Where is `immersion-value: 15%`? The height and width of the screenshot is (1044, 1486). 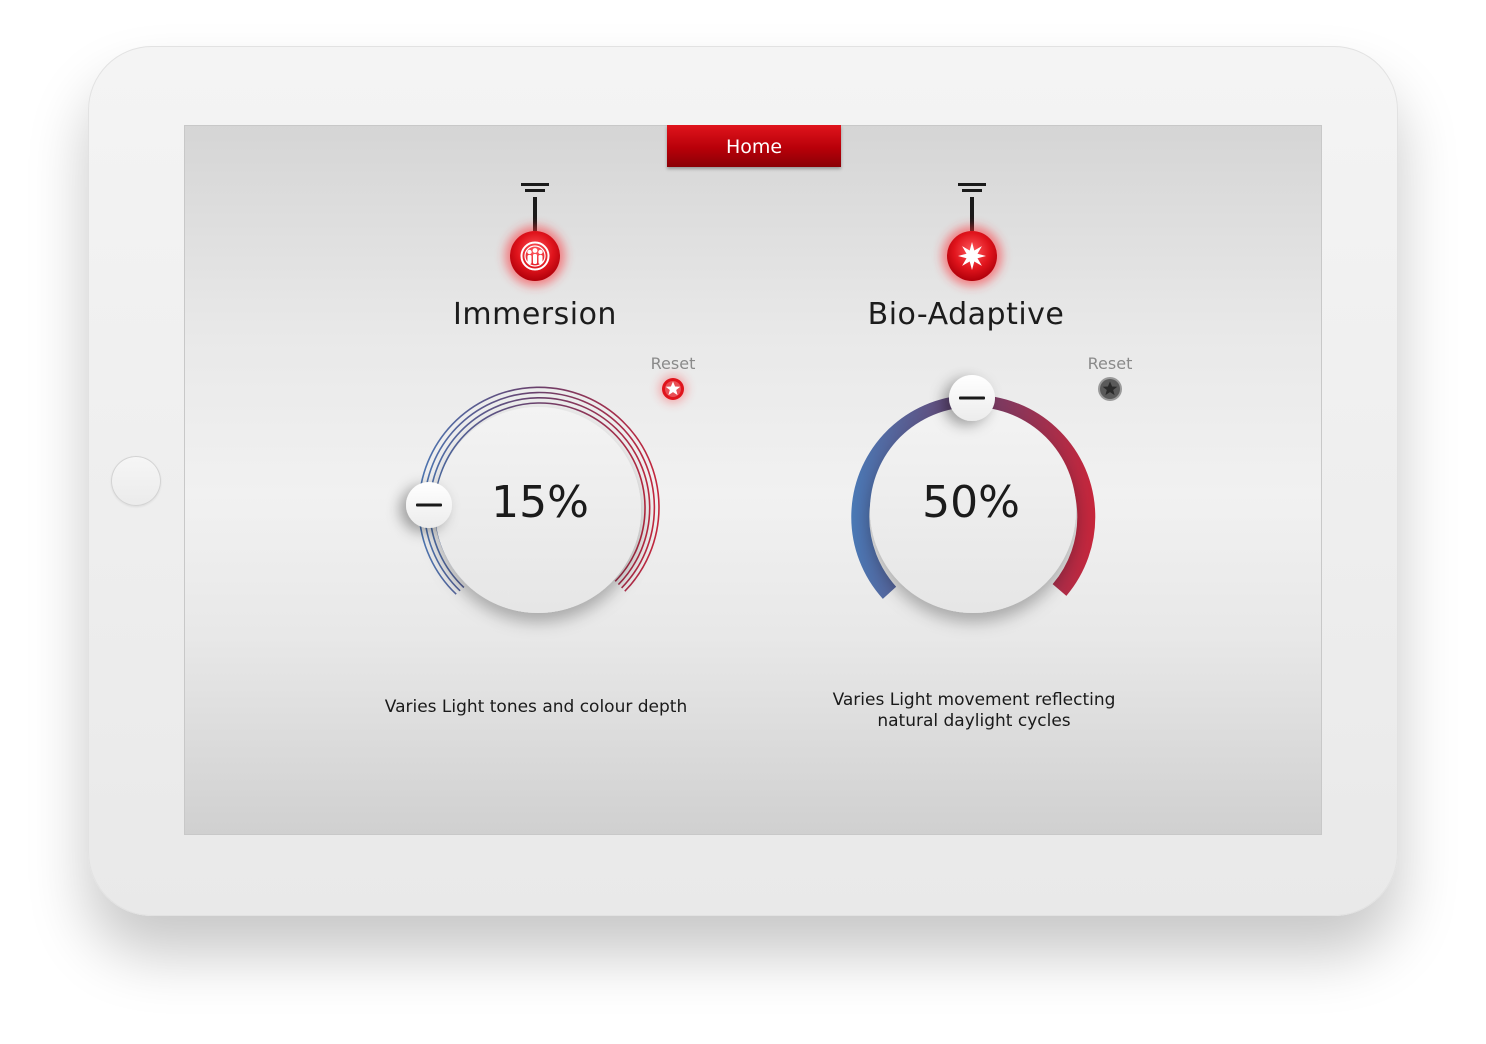
immersion-value: 15% is located at coordinates (540, 502).